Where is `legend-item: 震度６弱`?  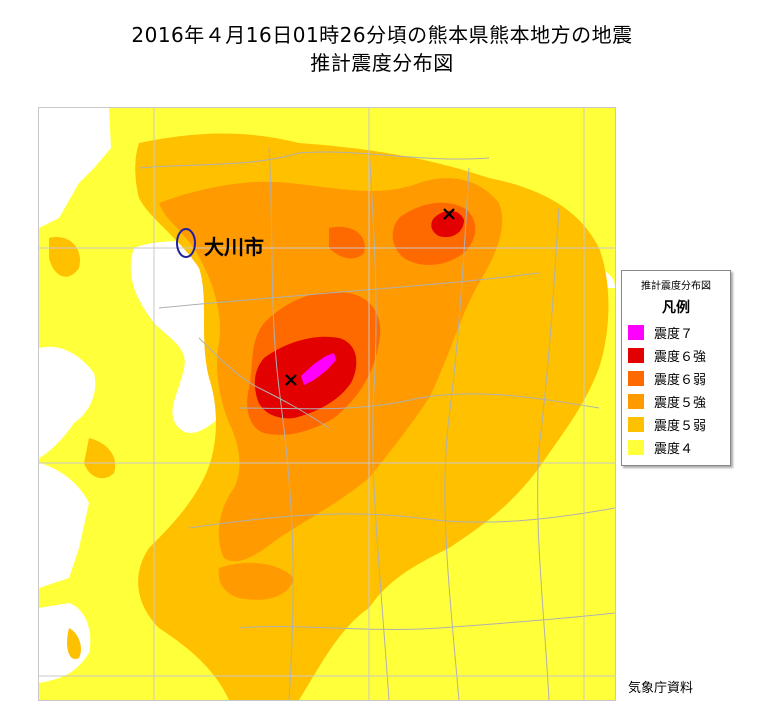
legend-item: 震度６弱 is located at coordinates (679, 378).